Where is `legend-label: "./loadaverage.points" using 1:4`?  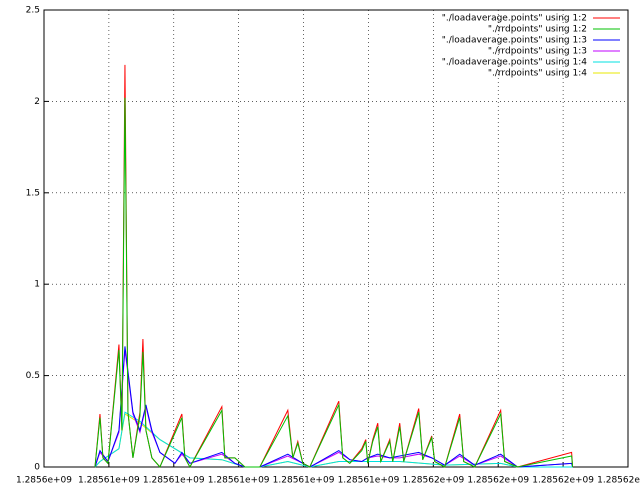 legend-label: "./loadaverage.points" using 1:4 is located at coordinates (515, 63).